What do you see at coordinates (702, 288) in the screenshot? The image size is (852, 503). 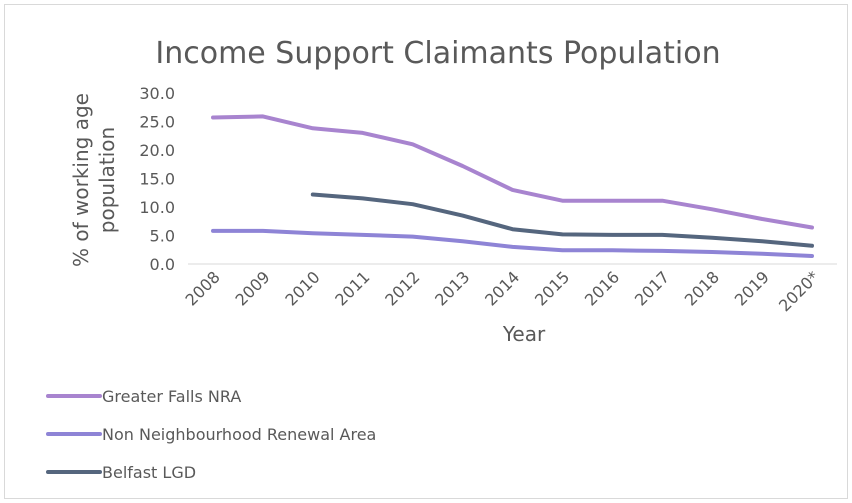 I see `x-tick-label: 2018` at bounding box center [702, 288].